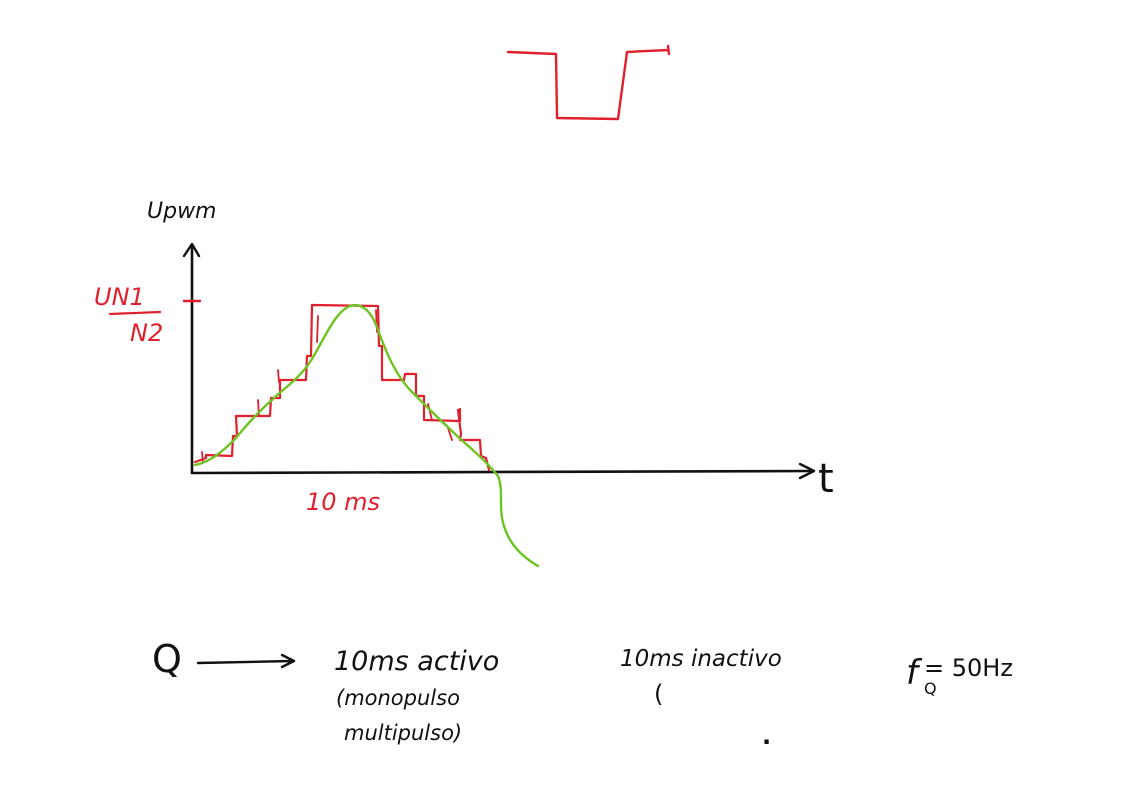 The image size is (1122, 793). Describe the element at coordinates (343, 502) in the screenshot. I see `time-mark-label: 10 ms` at that location.